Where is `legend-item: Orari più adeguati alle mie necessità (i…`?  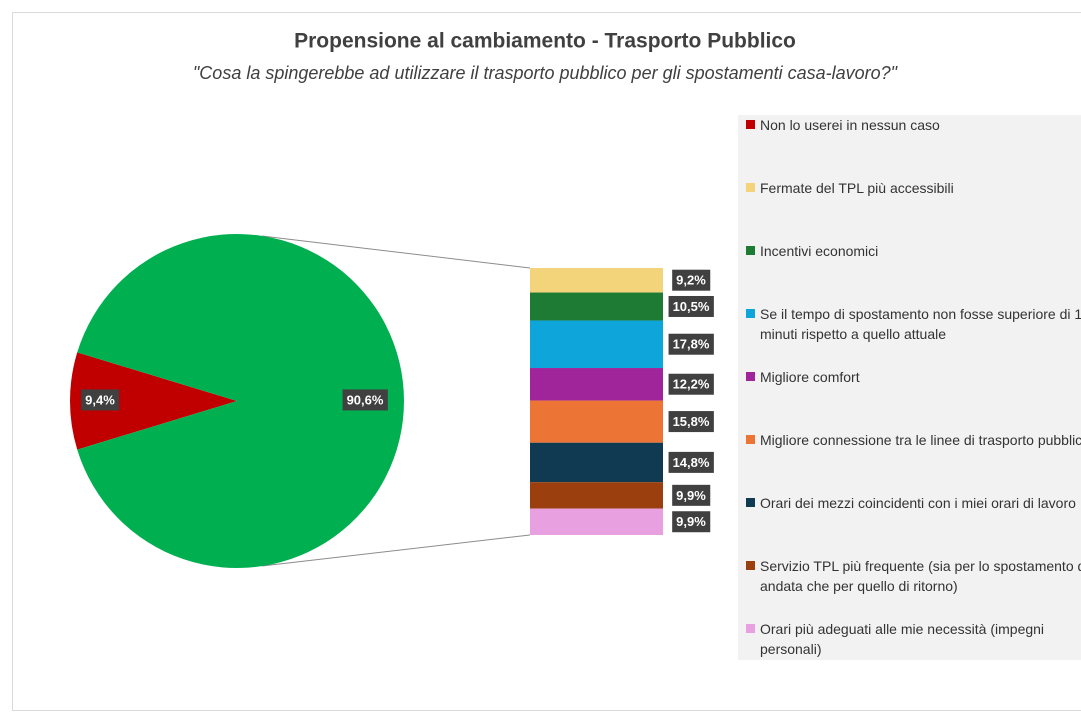 legend-item: Orari più adeguati alle mie necessità (i… is located at coordinates (913, 639).